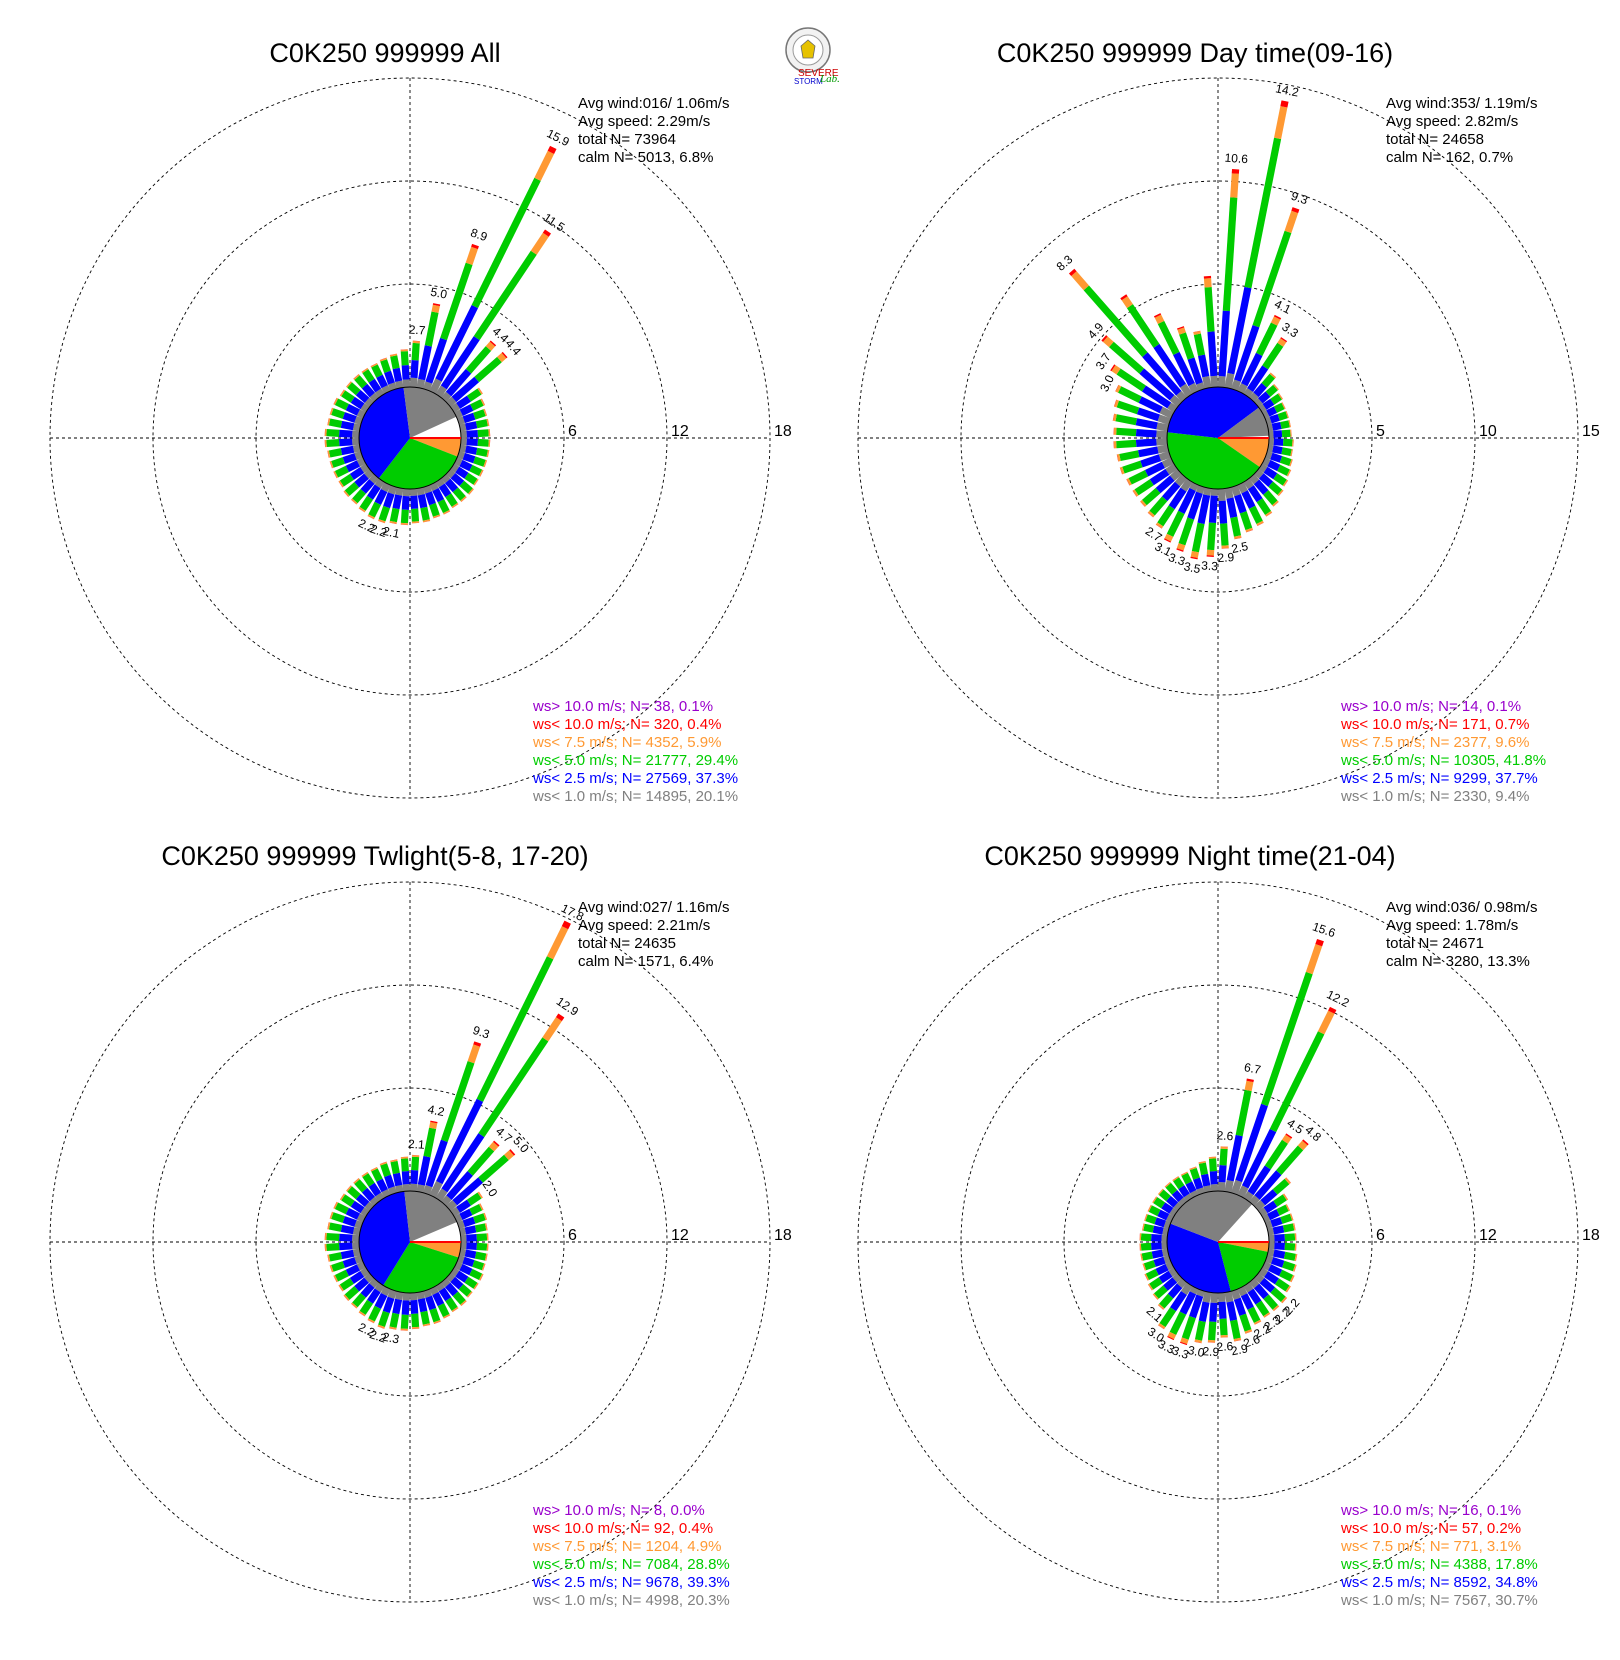  What do you see at coordinates (417, 1144) in the screenshot?
I see `bar-value-label: 2.1` at bounding box center [417, 1144].